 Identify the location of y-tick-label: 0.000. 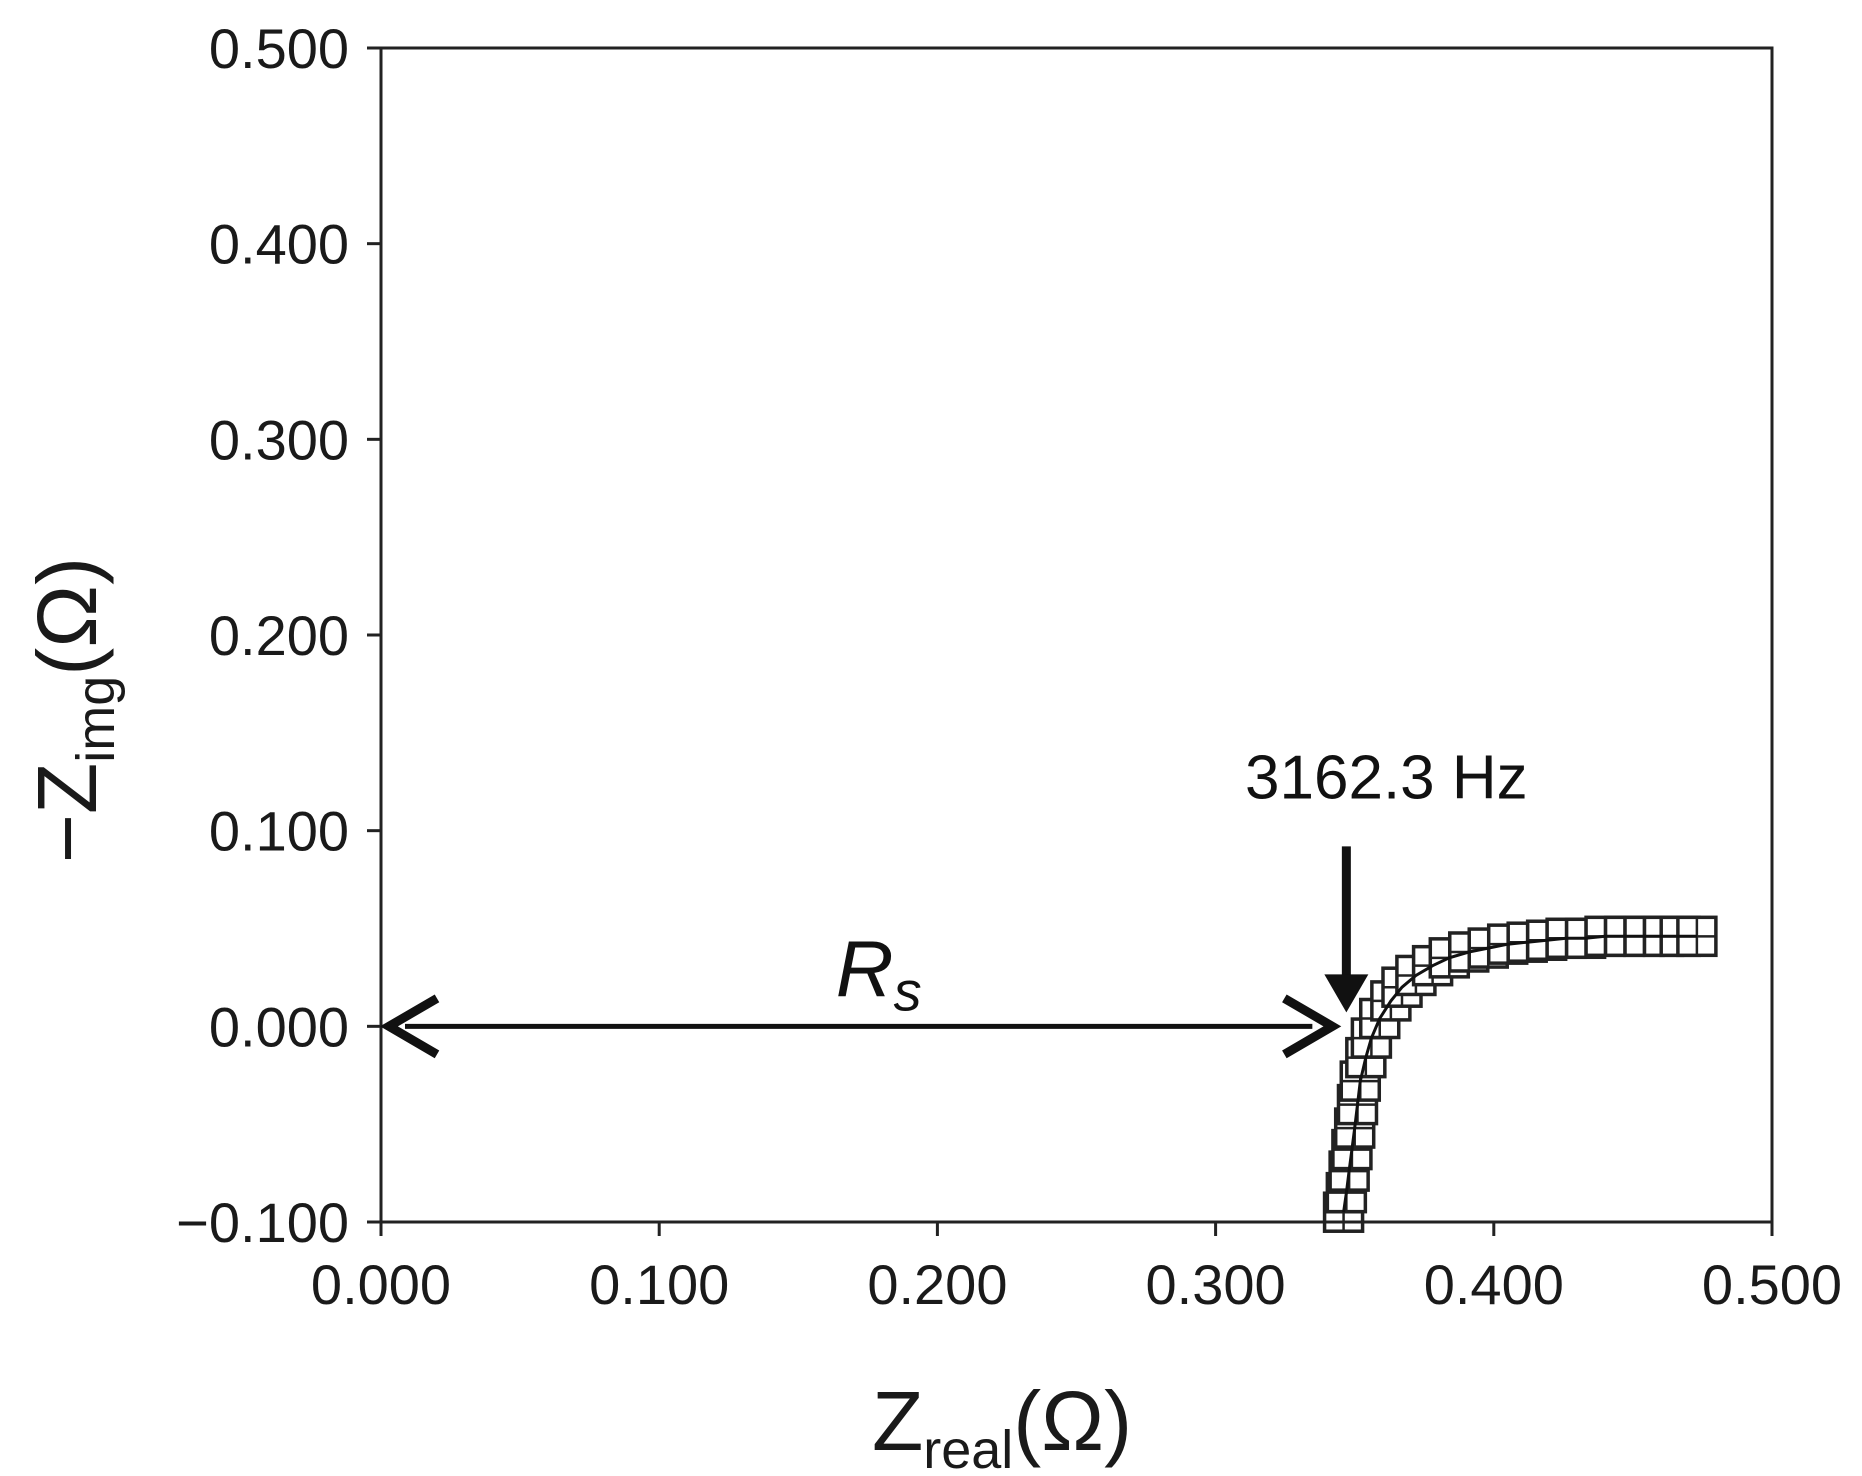
(279, 1026).